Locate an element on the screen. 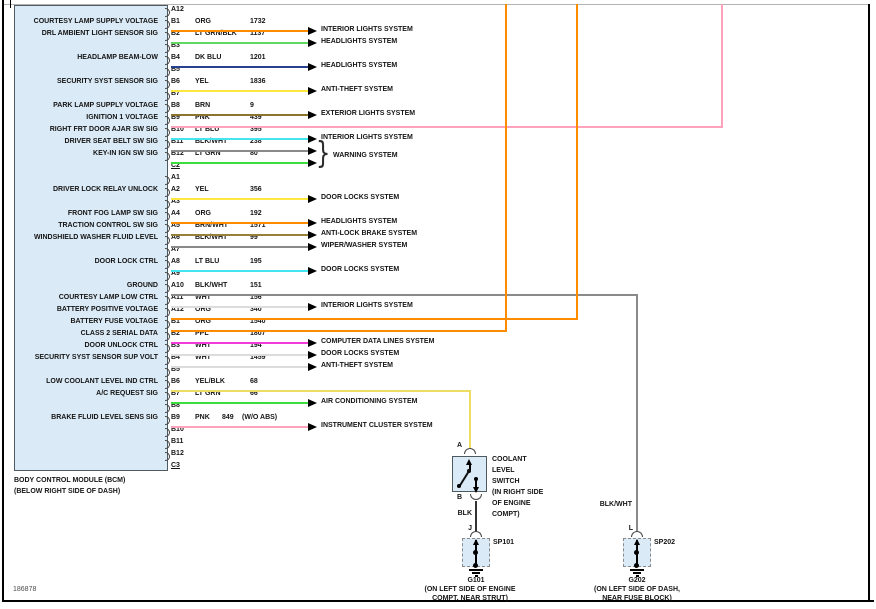 Image resolution: width=876 pixels, height=609 pixels. wire-color-label: BRN is located at coordinates (203, 105).